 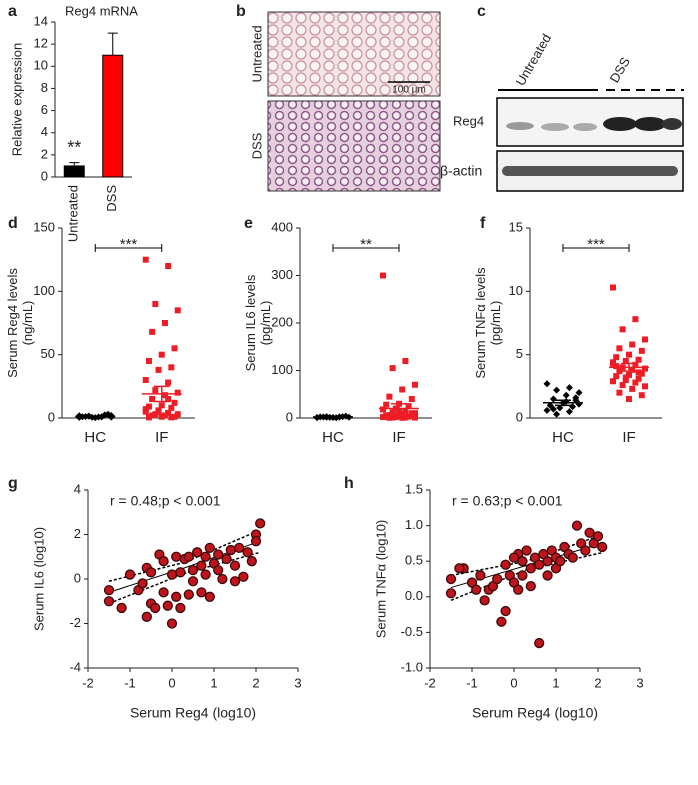 I want to click on x-tick-label: 2, so click(x=597, y=682).